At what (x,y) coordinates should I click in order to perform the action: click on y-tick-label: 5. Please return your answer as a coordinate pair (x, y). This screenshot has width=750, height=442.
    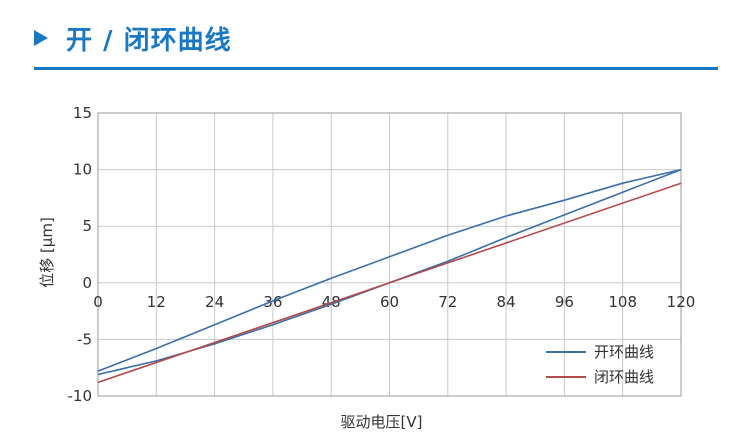
    Looking at the image, I should click on (87, 226).